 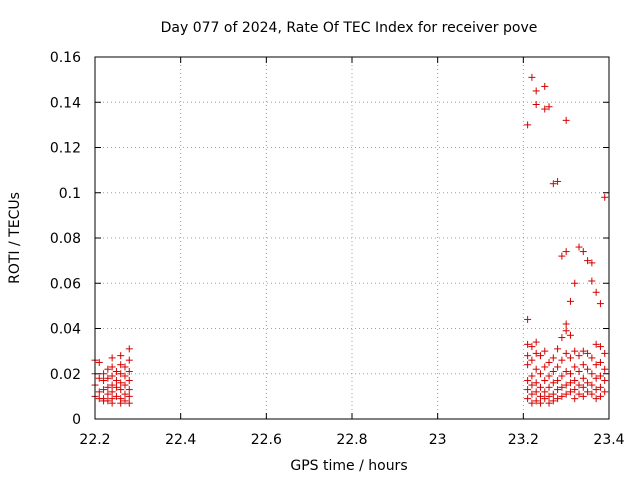 I want to click on x-tick-labels: 22.2 22.4 22.6 22.8 23 23.2 23.4, so click(x=351, y=440).